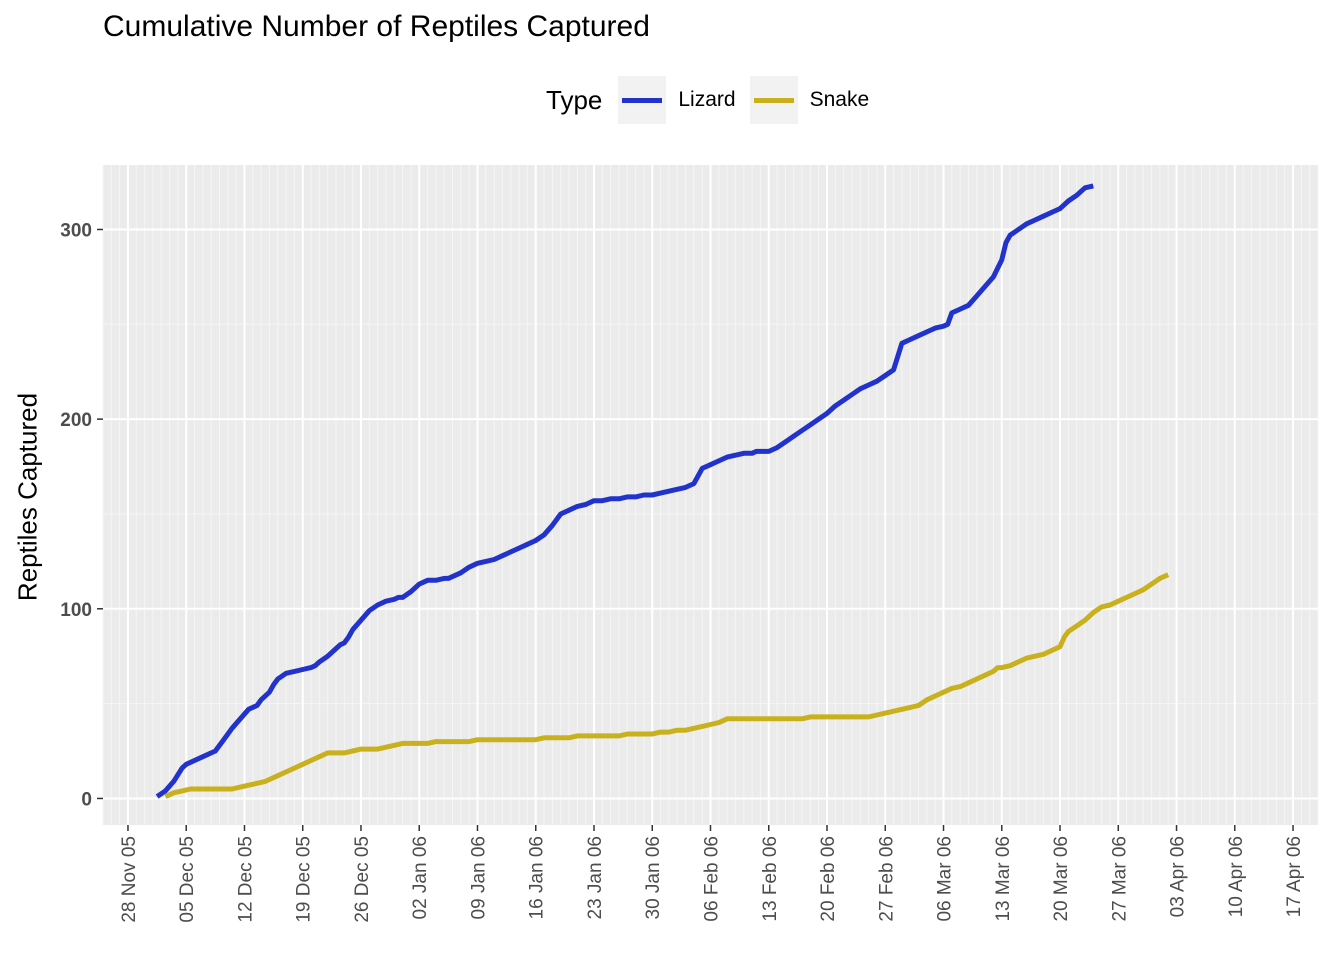 This screenshot has width=1344, height=960. I want to click on x-tick-label: 10 Apr 06, so click(1236, 876).